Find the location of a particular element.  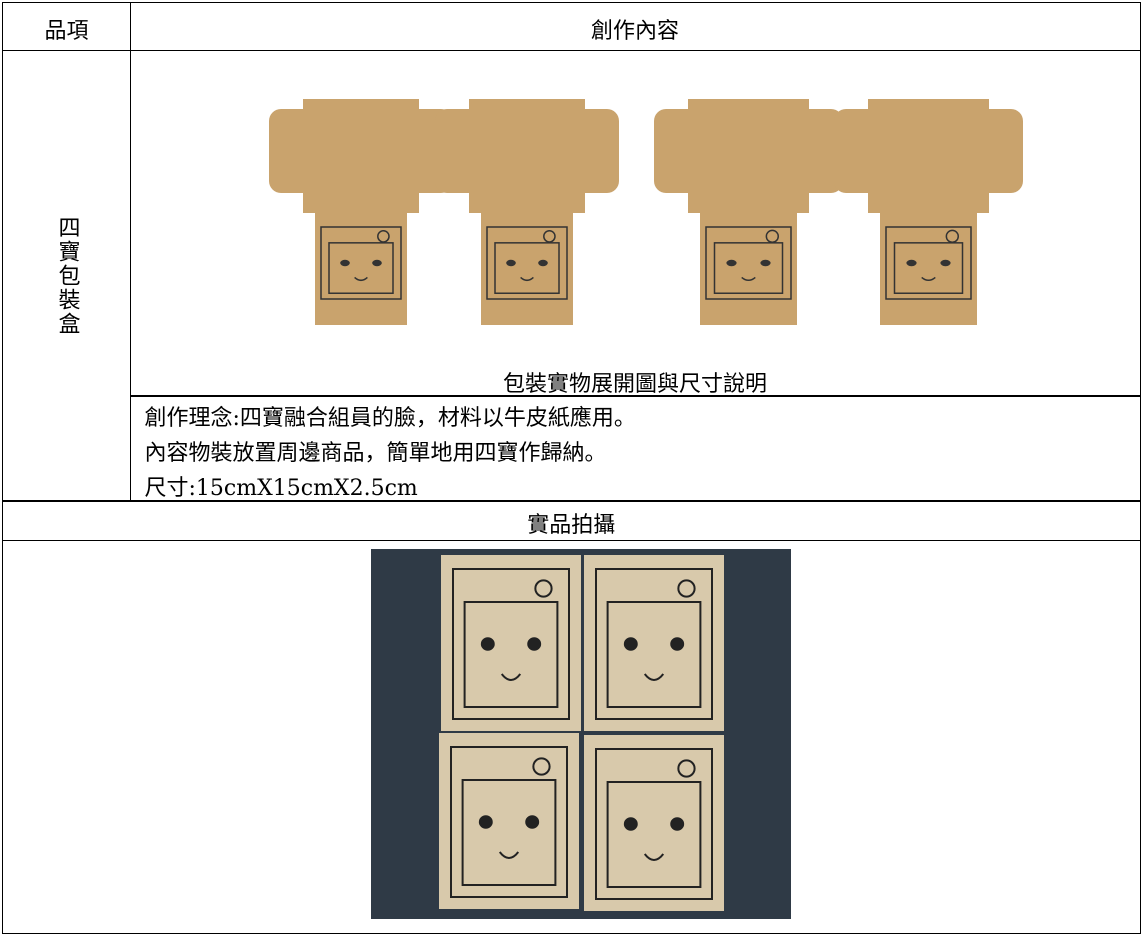

header-item: 品項 is located at coordinates (66, 31).